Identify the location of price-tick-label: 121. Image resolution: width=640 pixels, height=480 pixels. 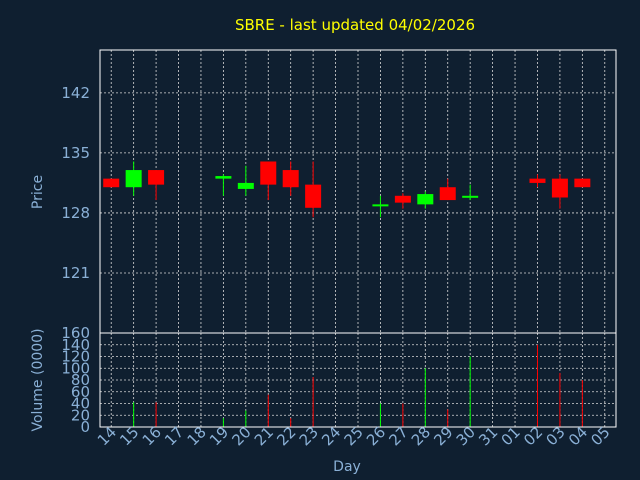
(75, 273).